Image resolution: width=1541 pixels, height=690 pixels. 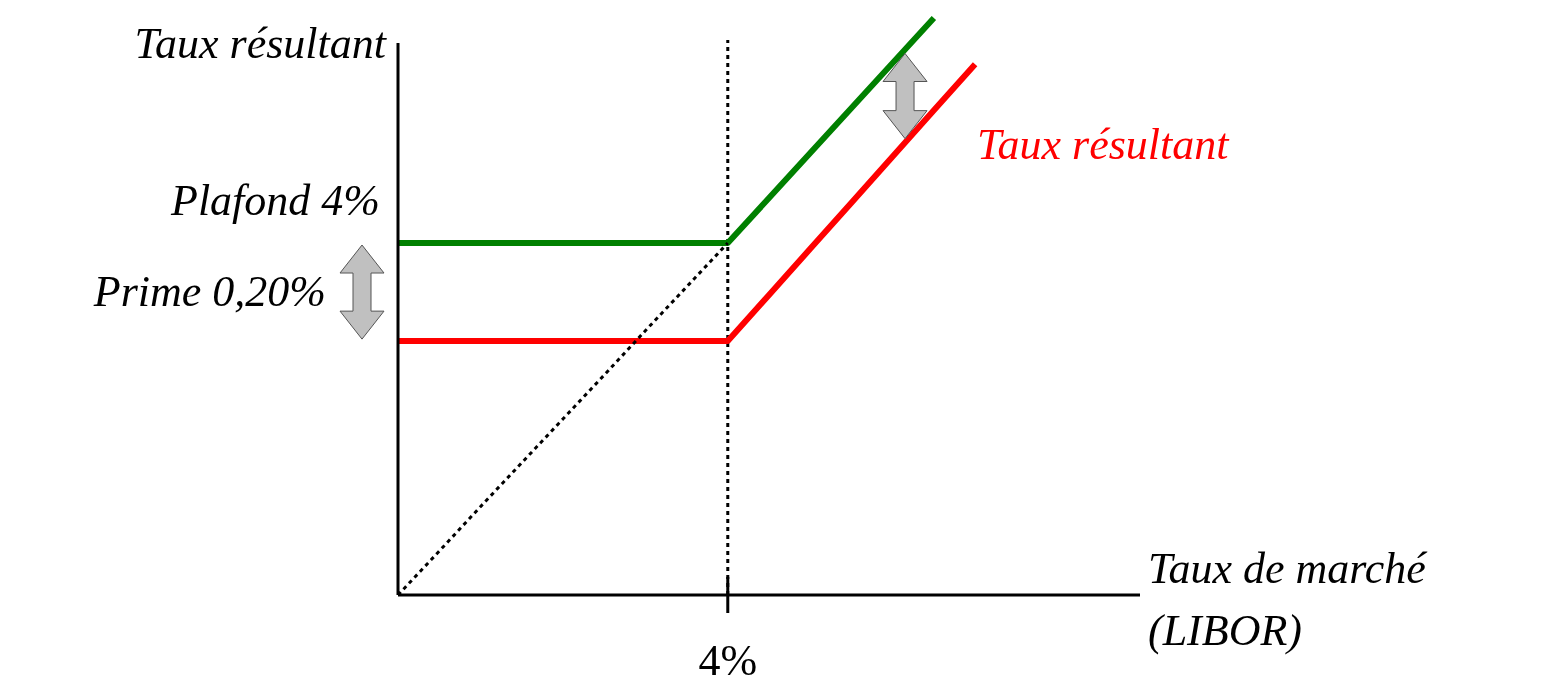 I want to click on text: 4%, so click(x=728, y=660).